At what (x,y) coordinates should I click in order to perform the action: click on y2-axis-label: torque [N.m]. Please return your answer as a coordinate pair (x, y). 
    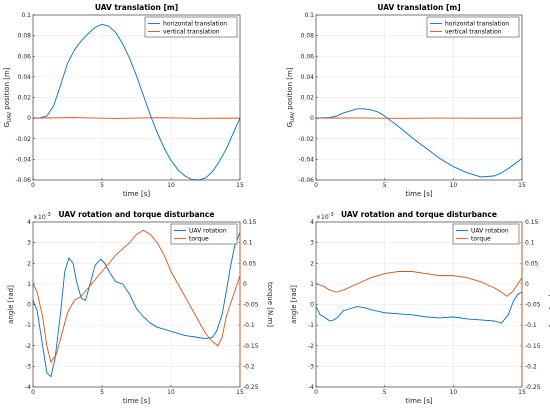
    Looking at the image, I should click on (549, 304).